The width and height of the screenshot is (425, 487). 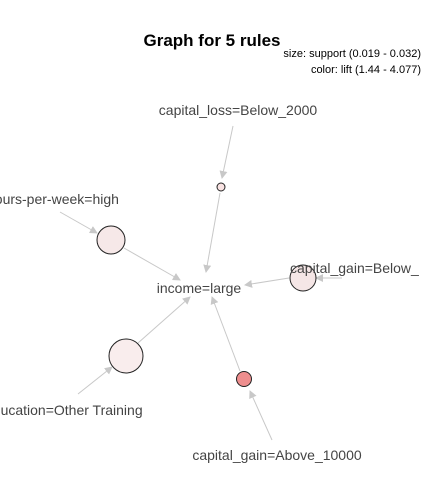 I want to click on edge-capital-loss-to-rule, so click(x=226, y=152).